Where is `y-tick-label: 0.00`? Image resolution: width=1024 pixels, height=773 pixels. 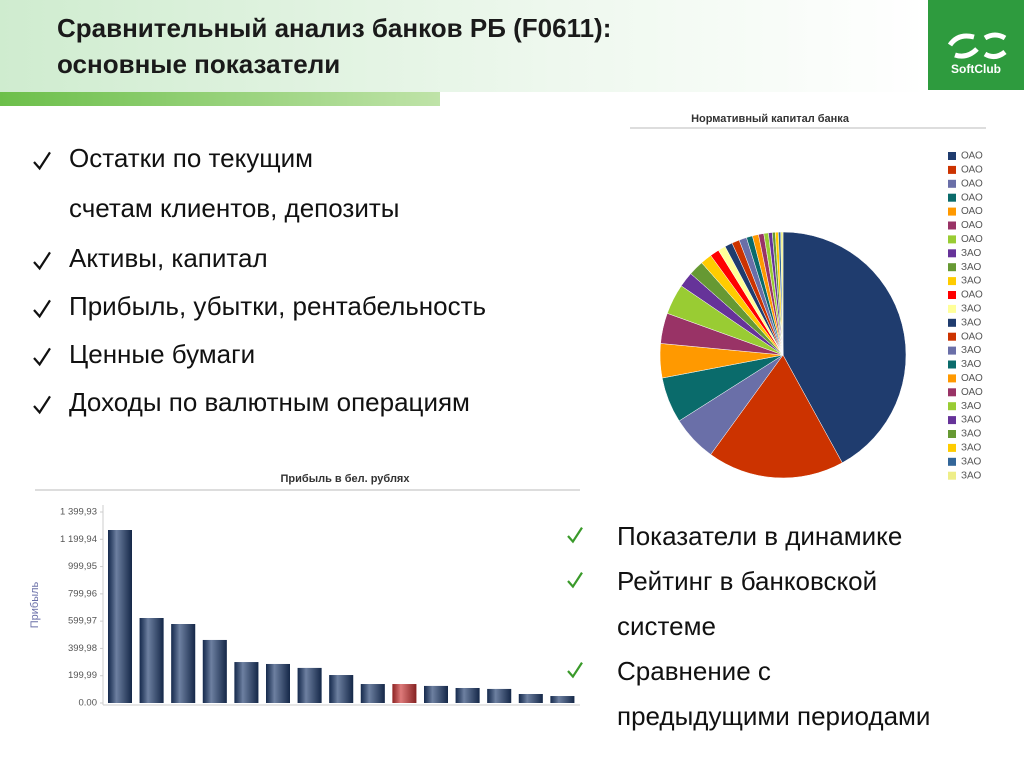 y-tick-label: 0.00 is located at coordinates (88, 703).